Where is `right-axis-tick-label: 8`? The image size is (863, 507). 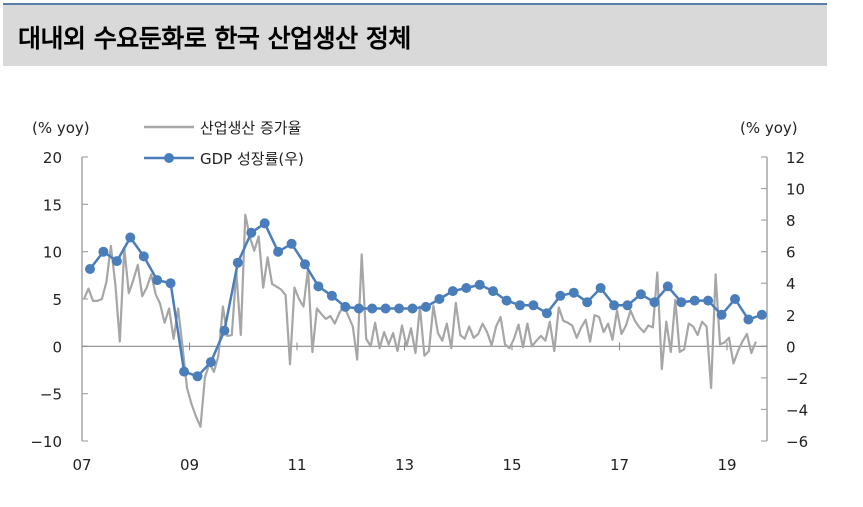
right-axis-tick-label: 8 is located at coordinates (791, 221).